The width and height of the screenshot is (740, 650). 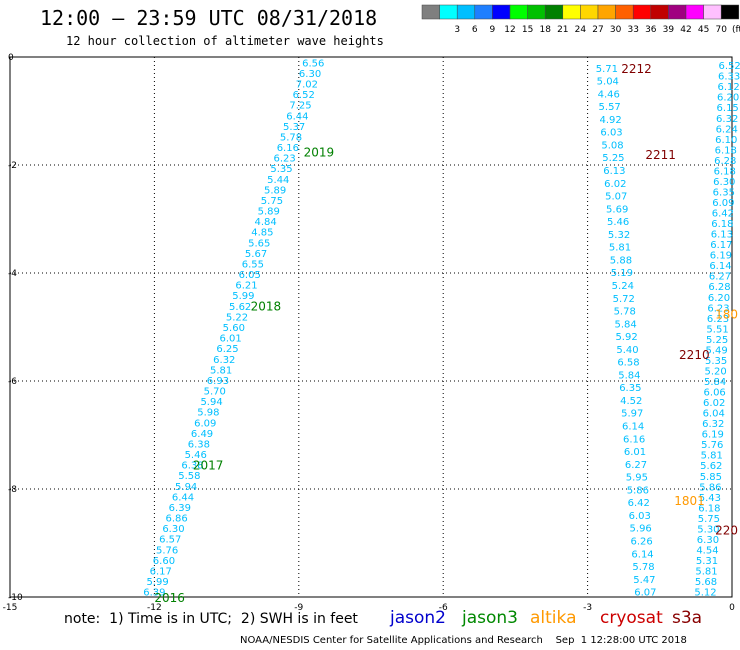 What do you see at coordinates (703, 30) in the screenshot?
I see `legend-tick-label: 45` at bounding box center [703, 30].